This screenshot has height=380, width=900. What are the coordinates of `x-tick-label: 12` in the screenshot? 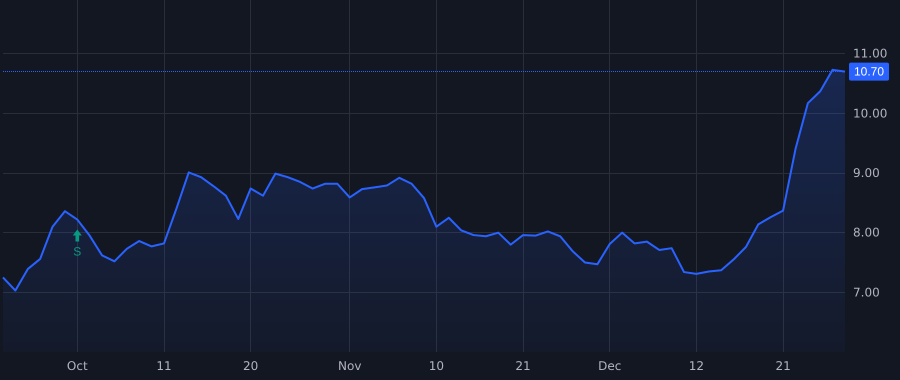 It's located at (696, 366).